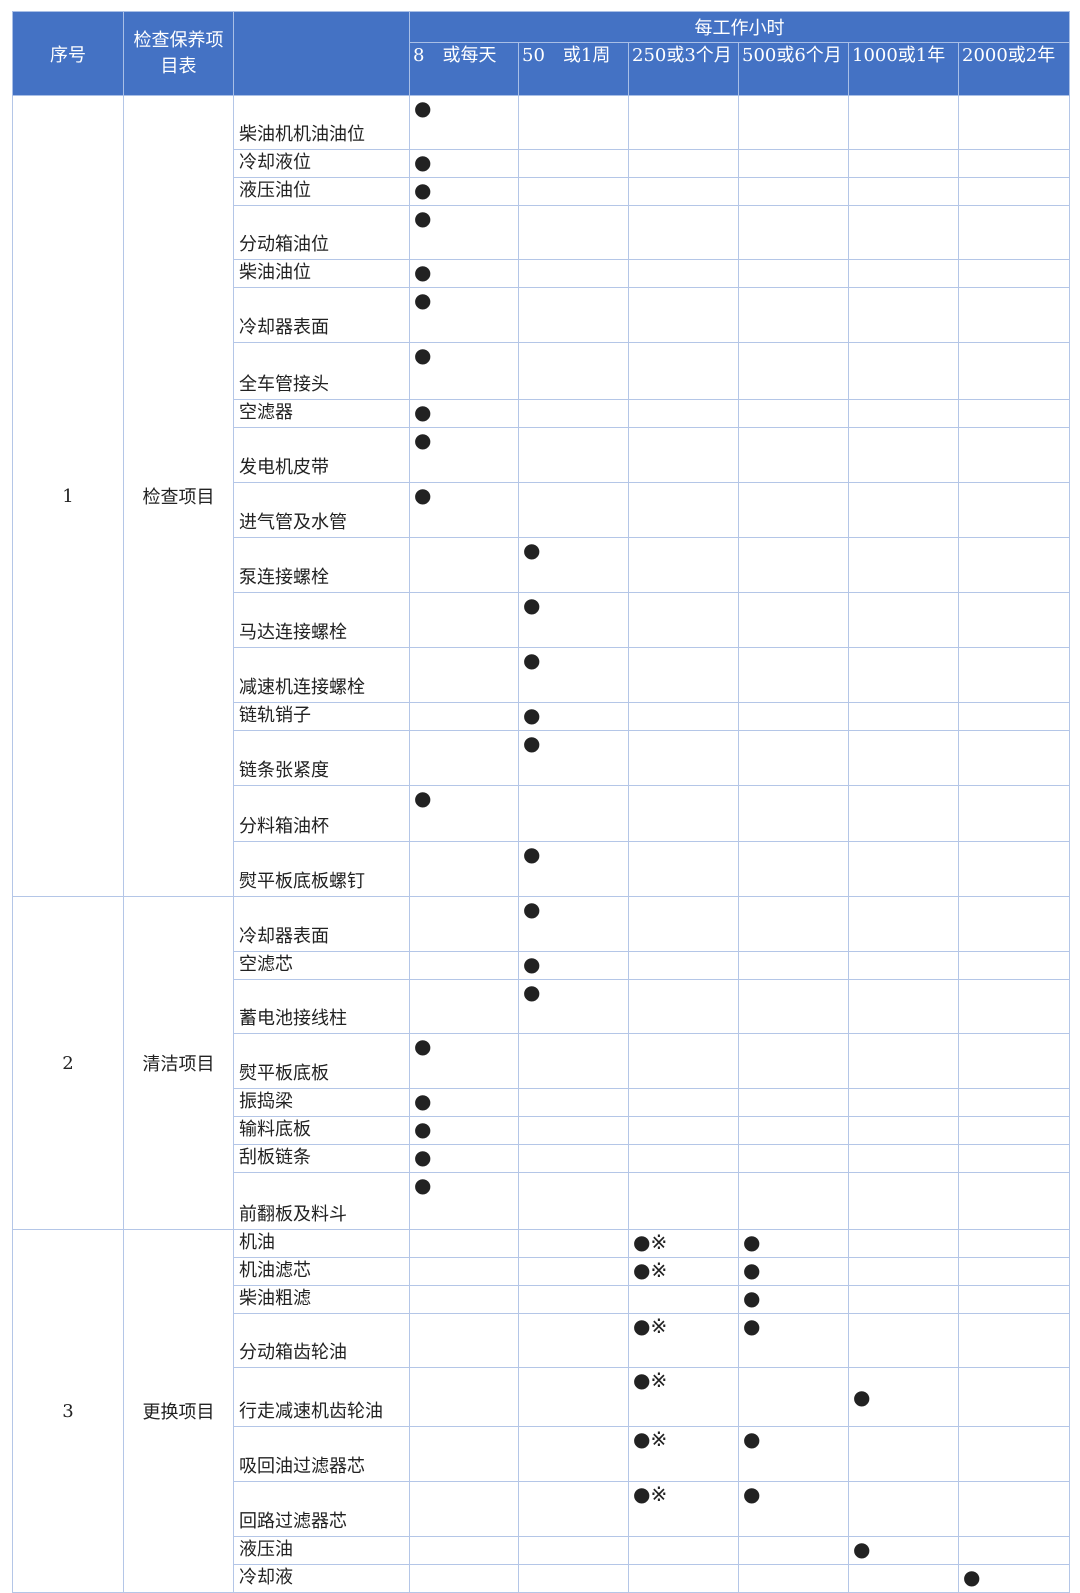 This screenshot has width=1080, height=1593. I want to click on item-name: 冷却液, so click(321, 1578).